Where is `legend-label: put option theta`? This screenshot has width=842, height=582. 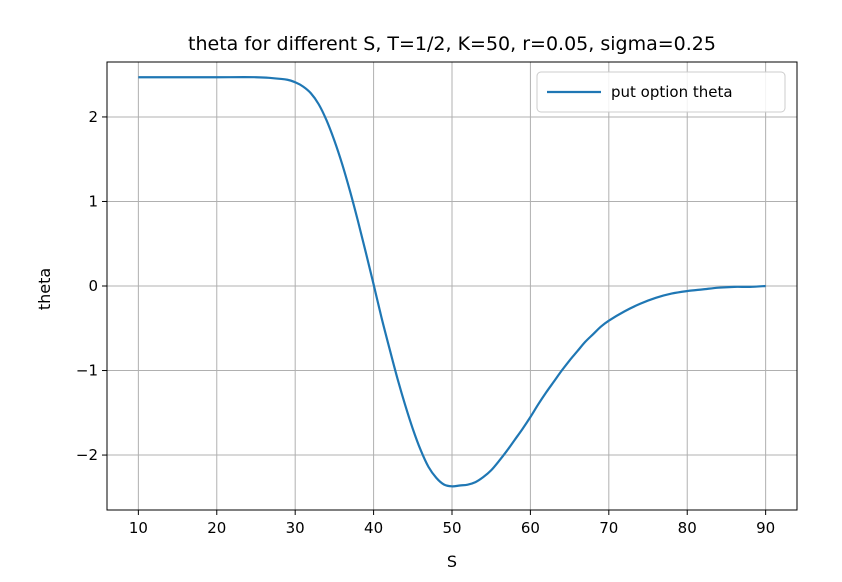 legend-label: put option theta is located at coordinates (672, 92).